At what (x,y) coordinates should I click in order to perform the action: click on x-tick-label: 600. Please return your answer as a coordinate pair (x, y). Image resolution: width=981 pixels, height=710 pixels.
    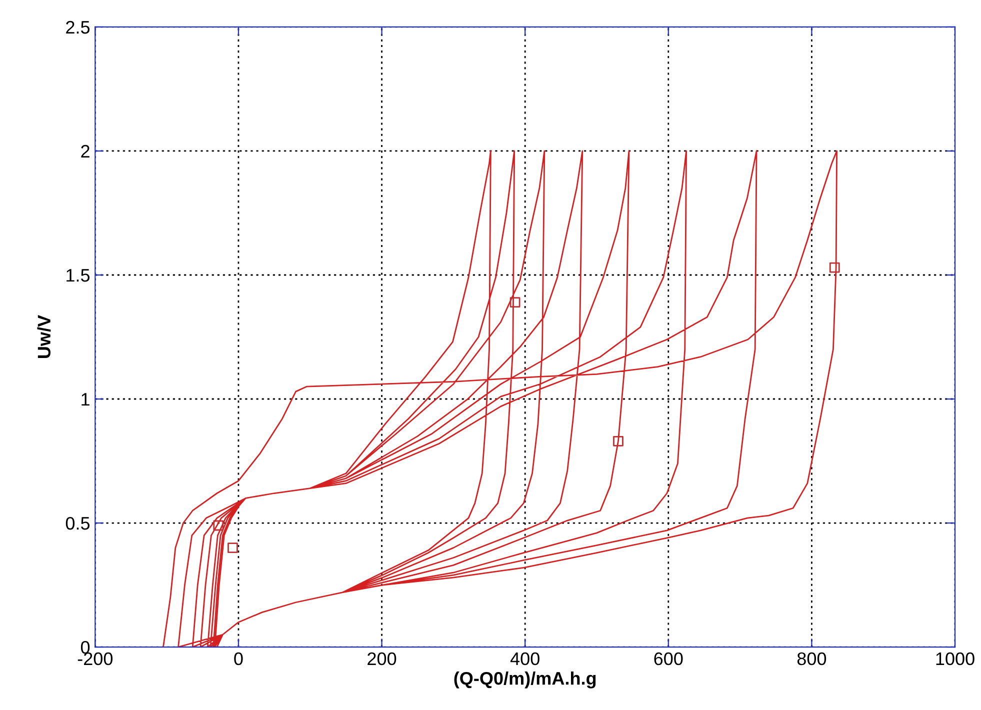
    Looking at the image, I should click on (668, 659).